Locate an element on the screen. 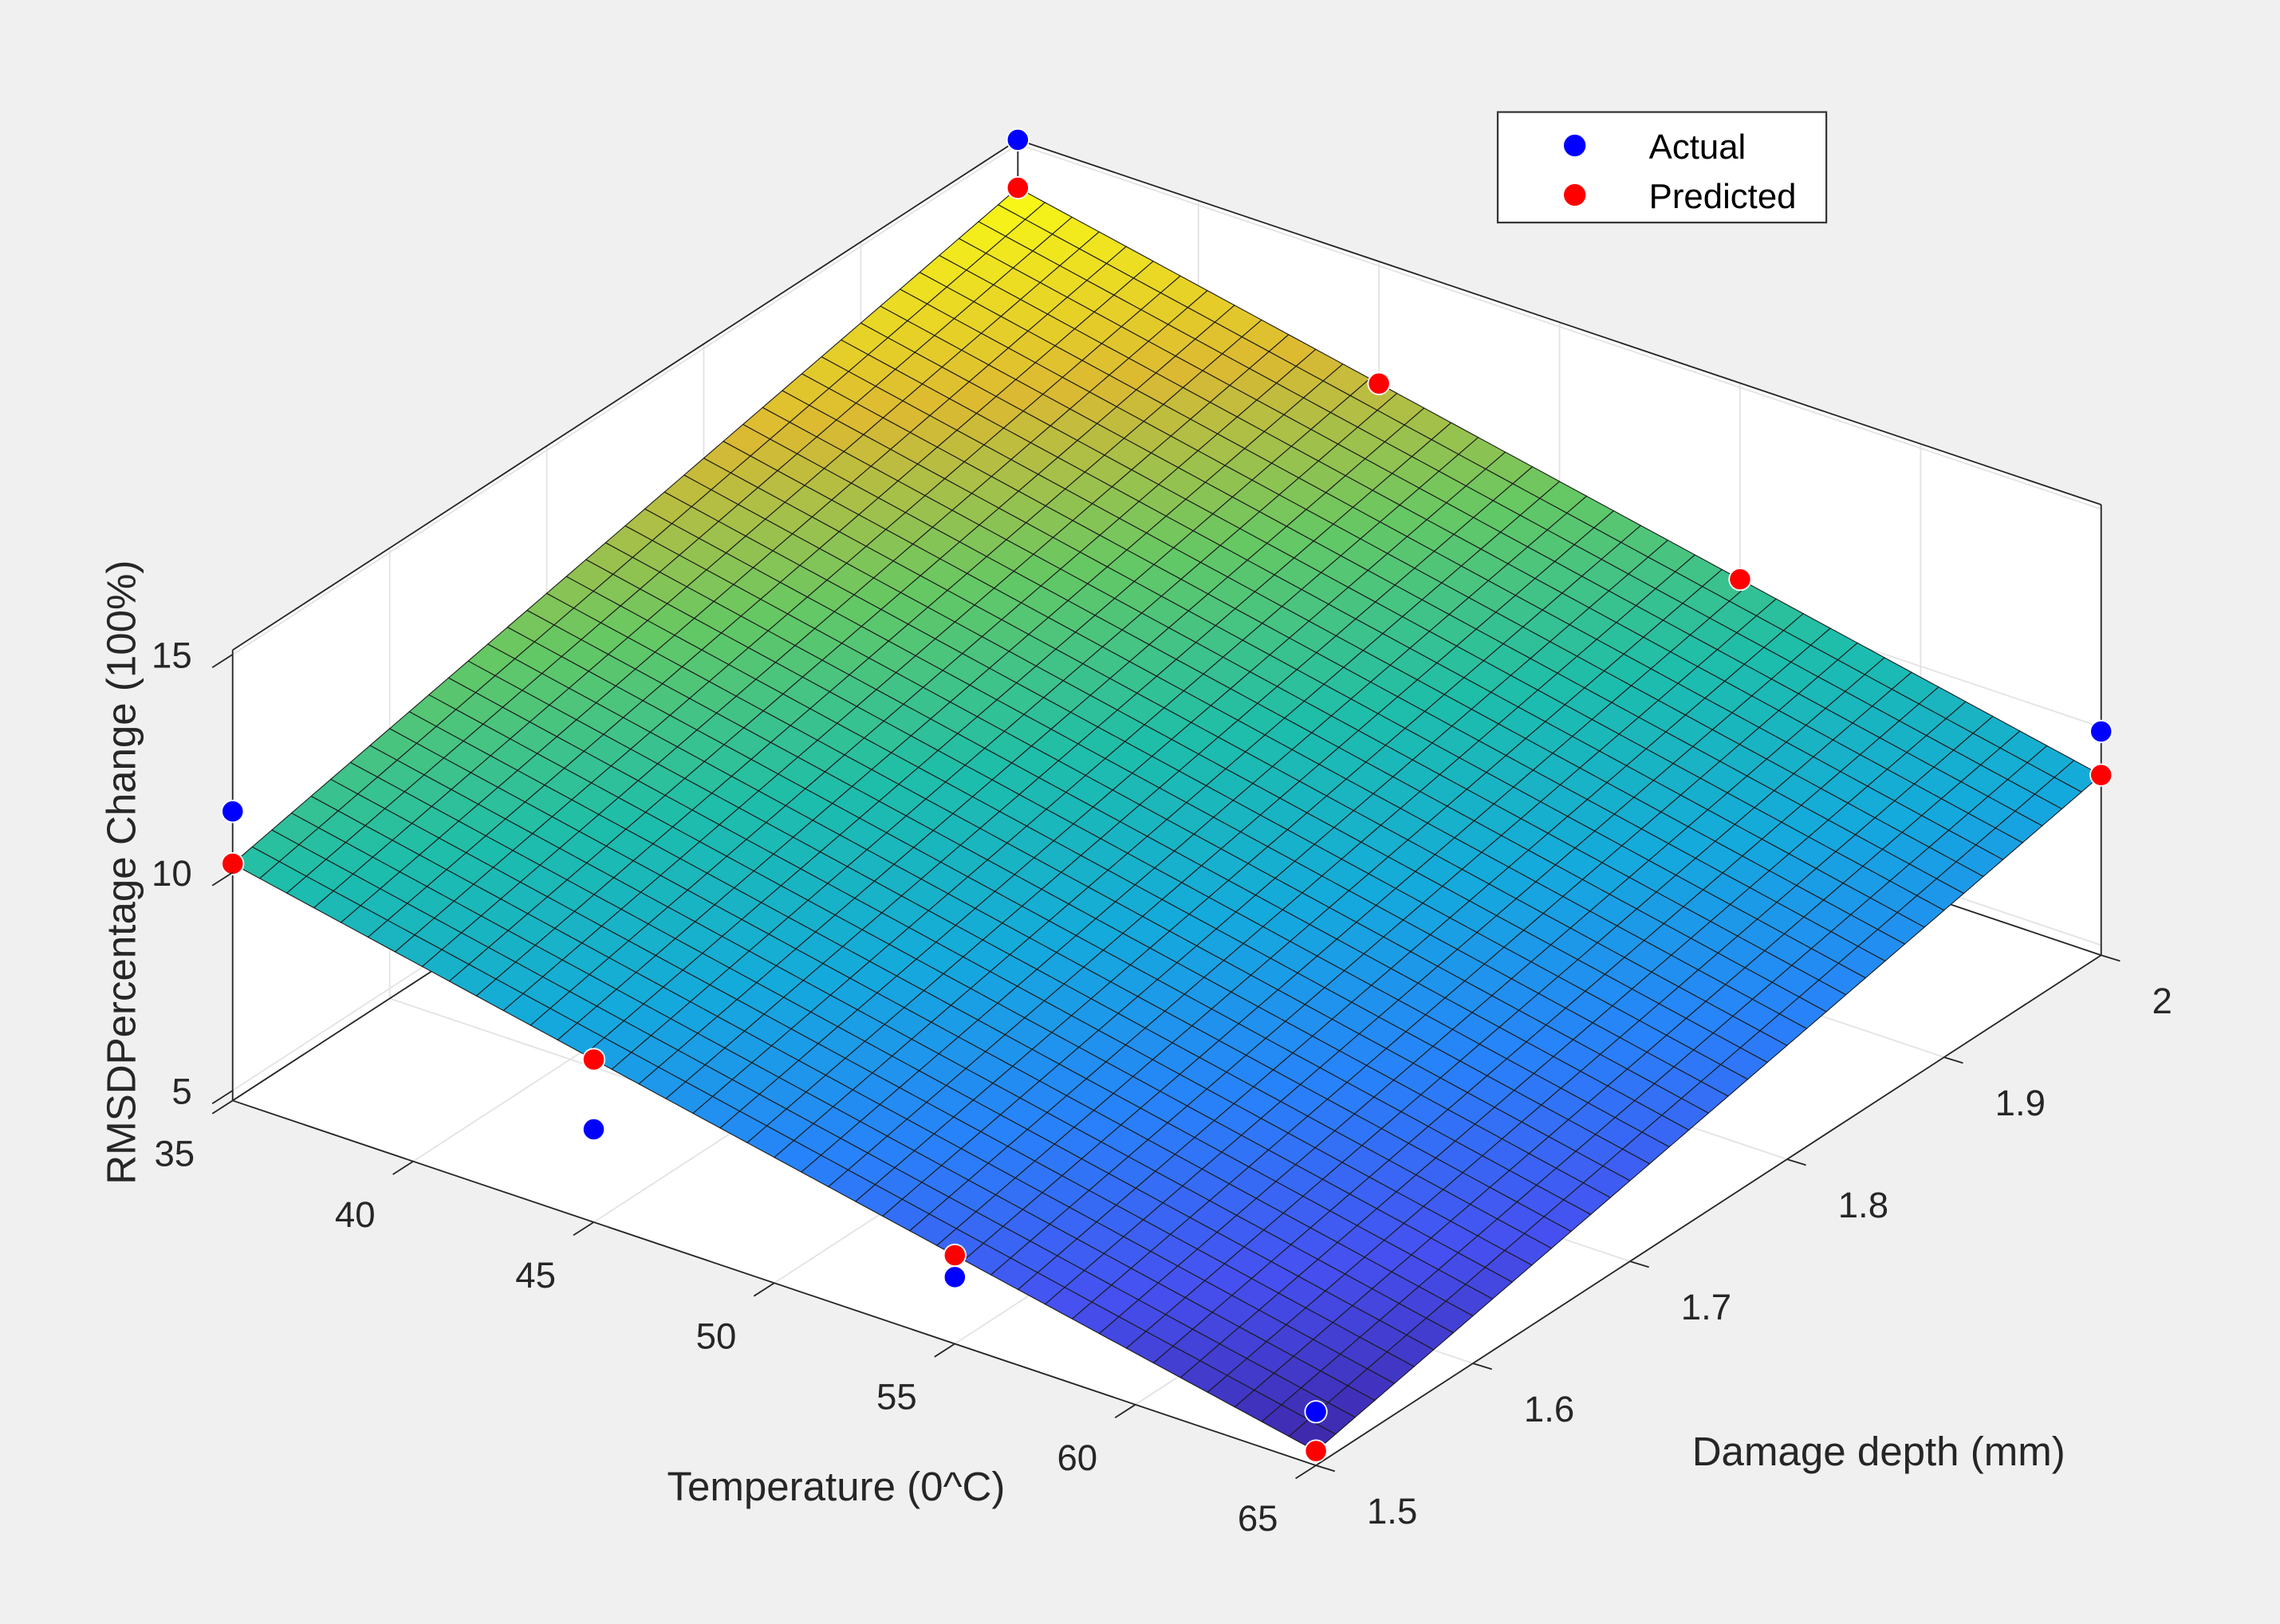 The image size is (2280, 1624). z-tick-label: 5 is located at coordinates (181, 1091).